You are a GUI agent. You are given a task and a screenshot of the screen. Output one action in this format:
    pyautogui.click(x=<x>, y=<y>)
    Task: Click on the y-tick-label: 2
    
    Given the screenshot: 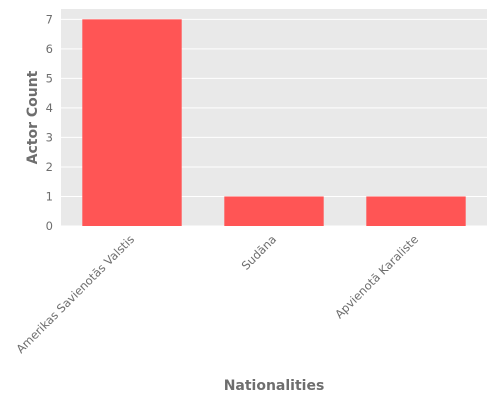 What is the action you would take?
    pyautogui.click(x=49, y=167)
    